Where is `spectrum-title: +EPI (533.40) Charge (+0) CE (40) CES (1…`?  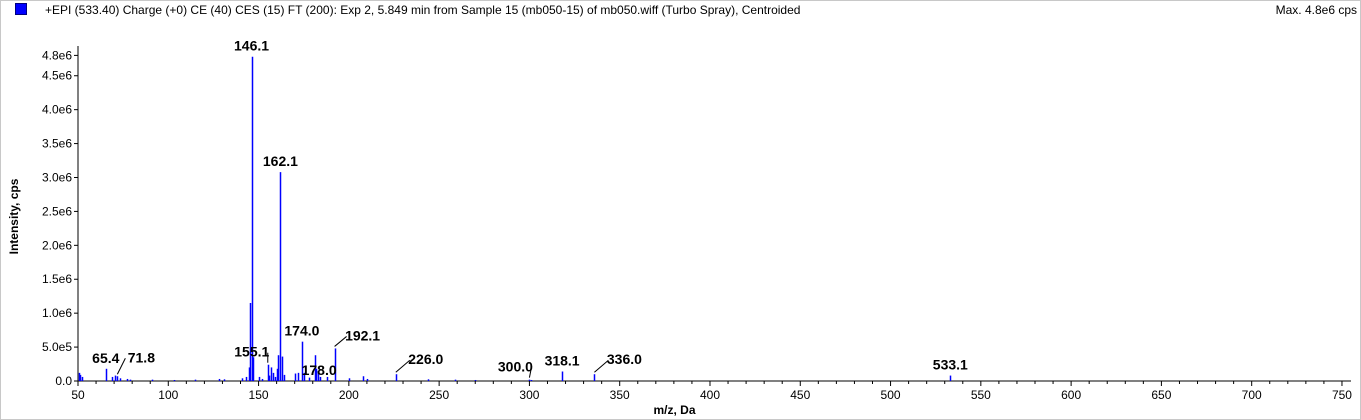 spectrum-title: +EPI (533.40) Charge (+0) CE (40) CES (1… is located at coordinates (423, 10).